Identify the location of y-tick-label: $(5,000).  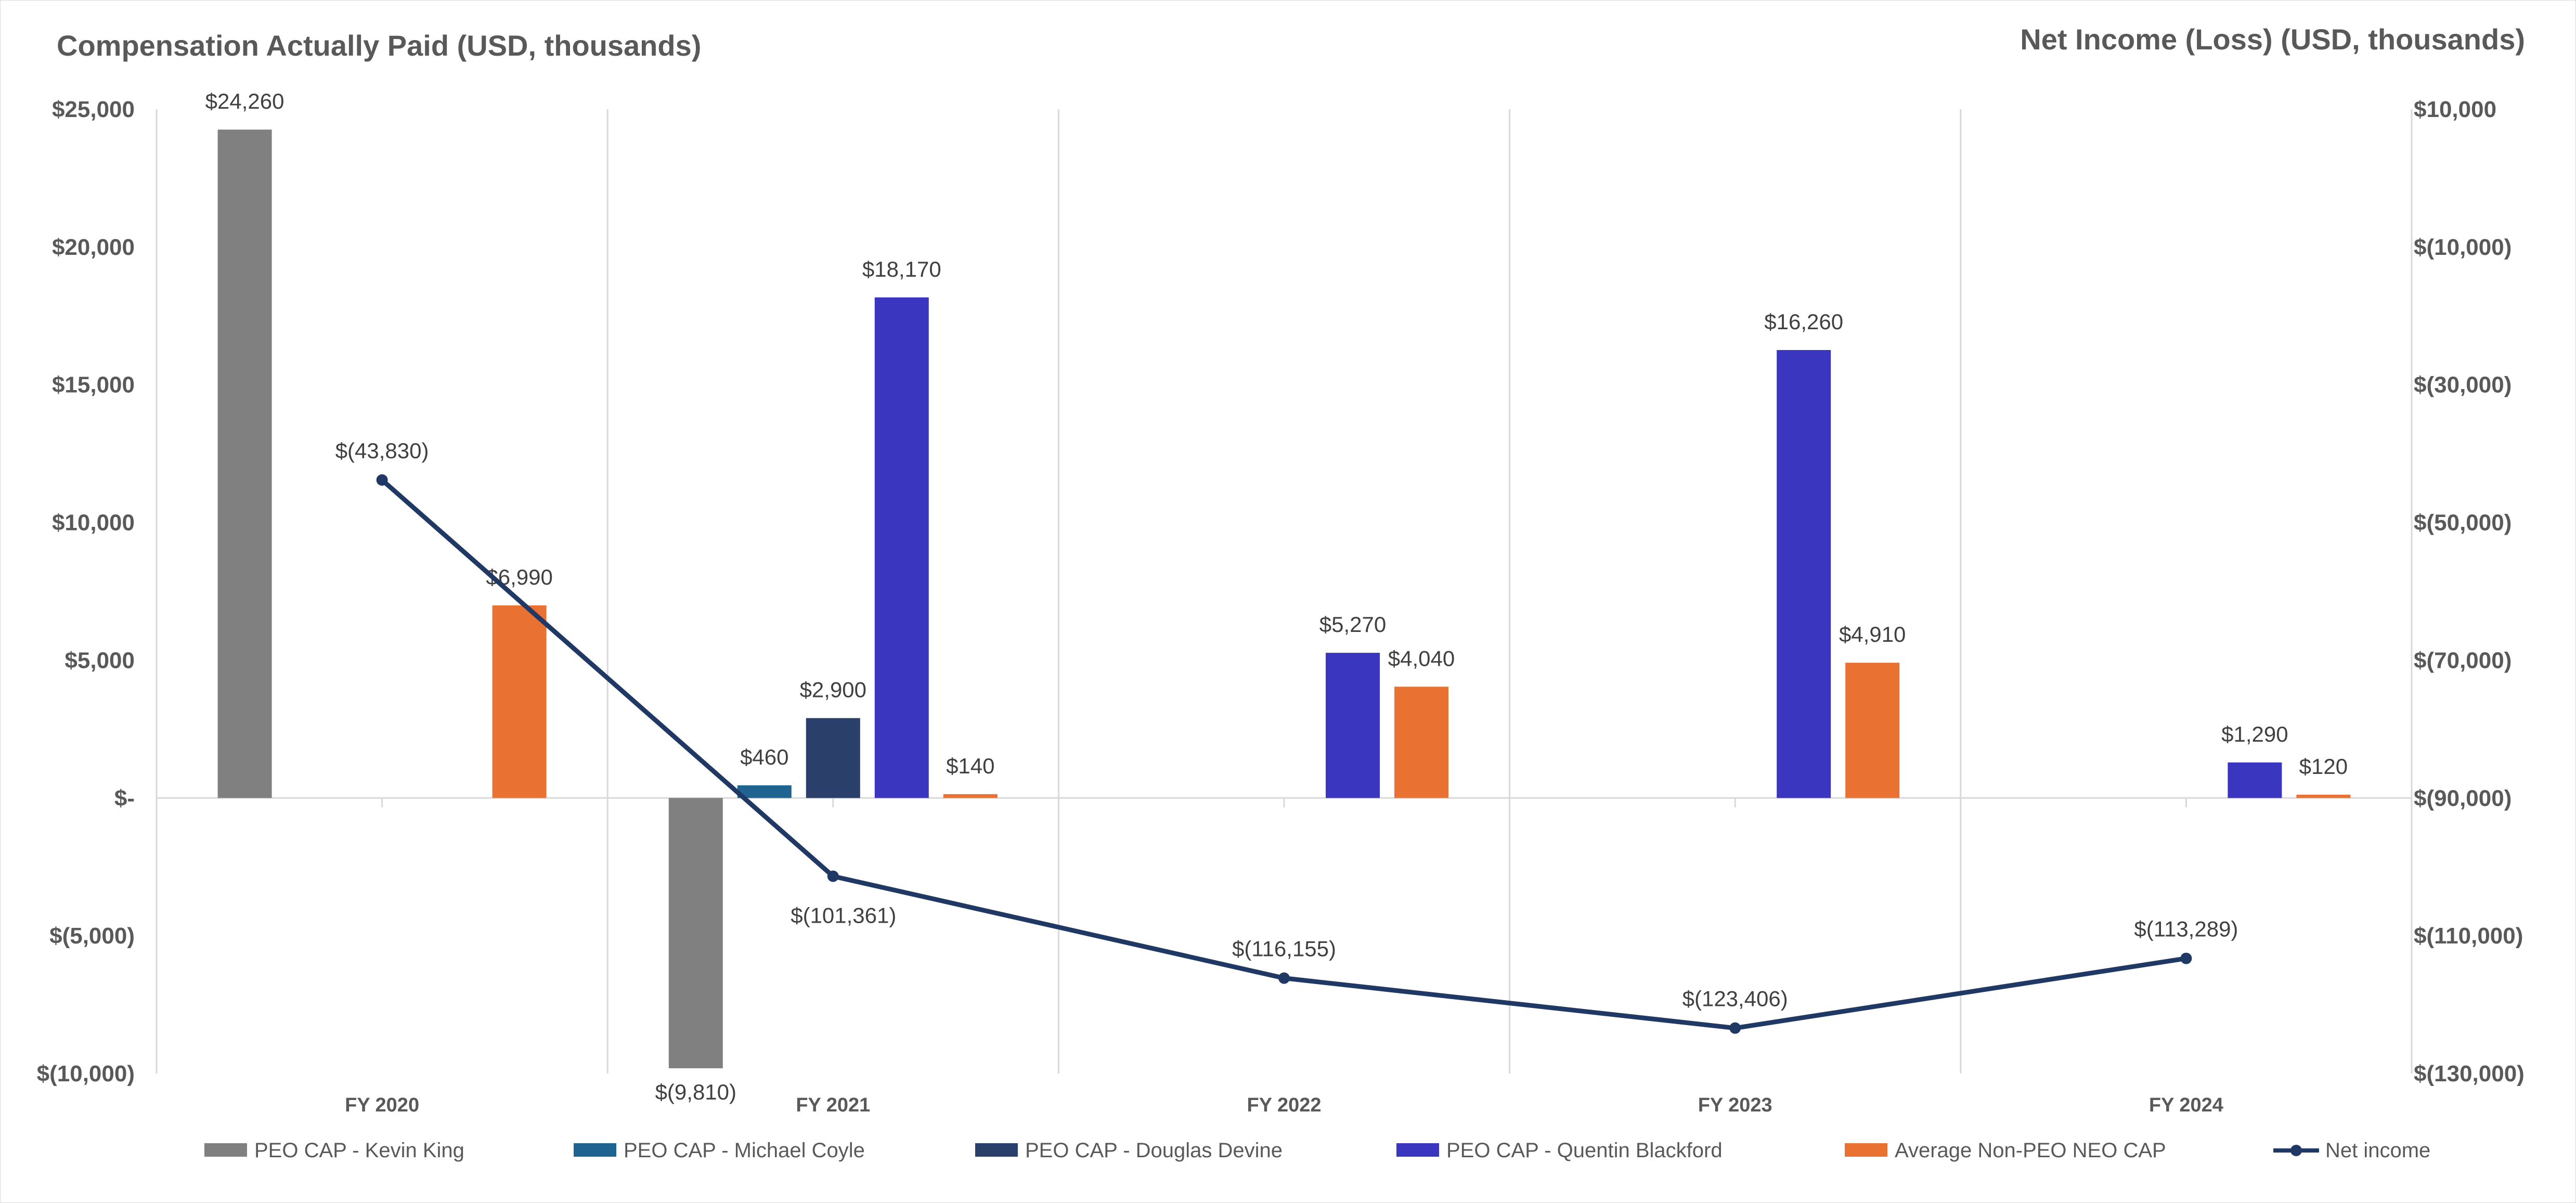
(92, 936).